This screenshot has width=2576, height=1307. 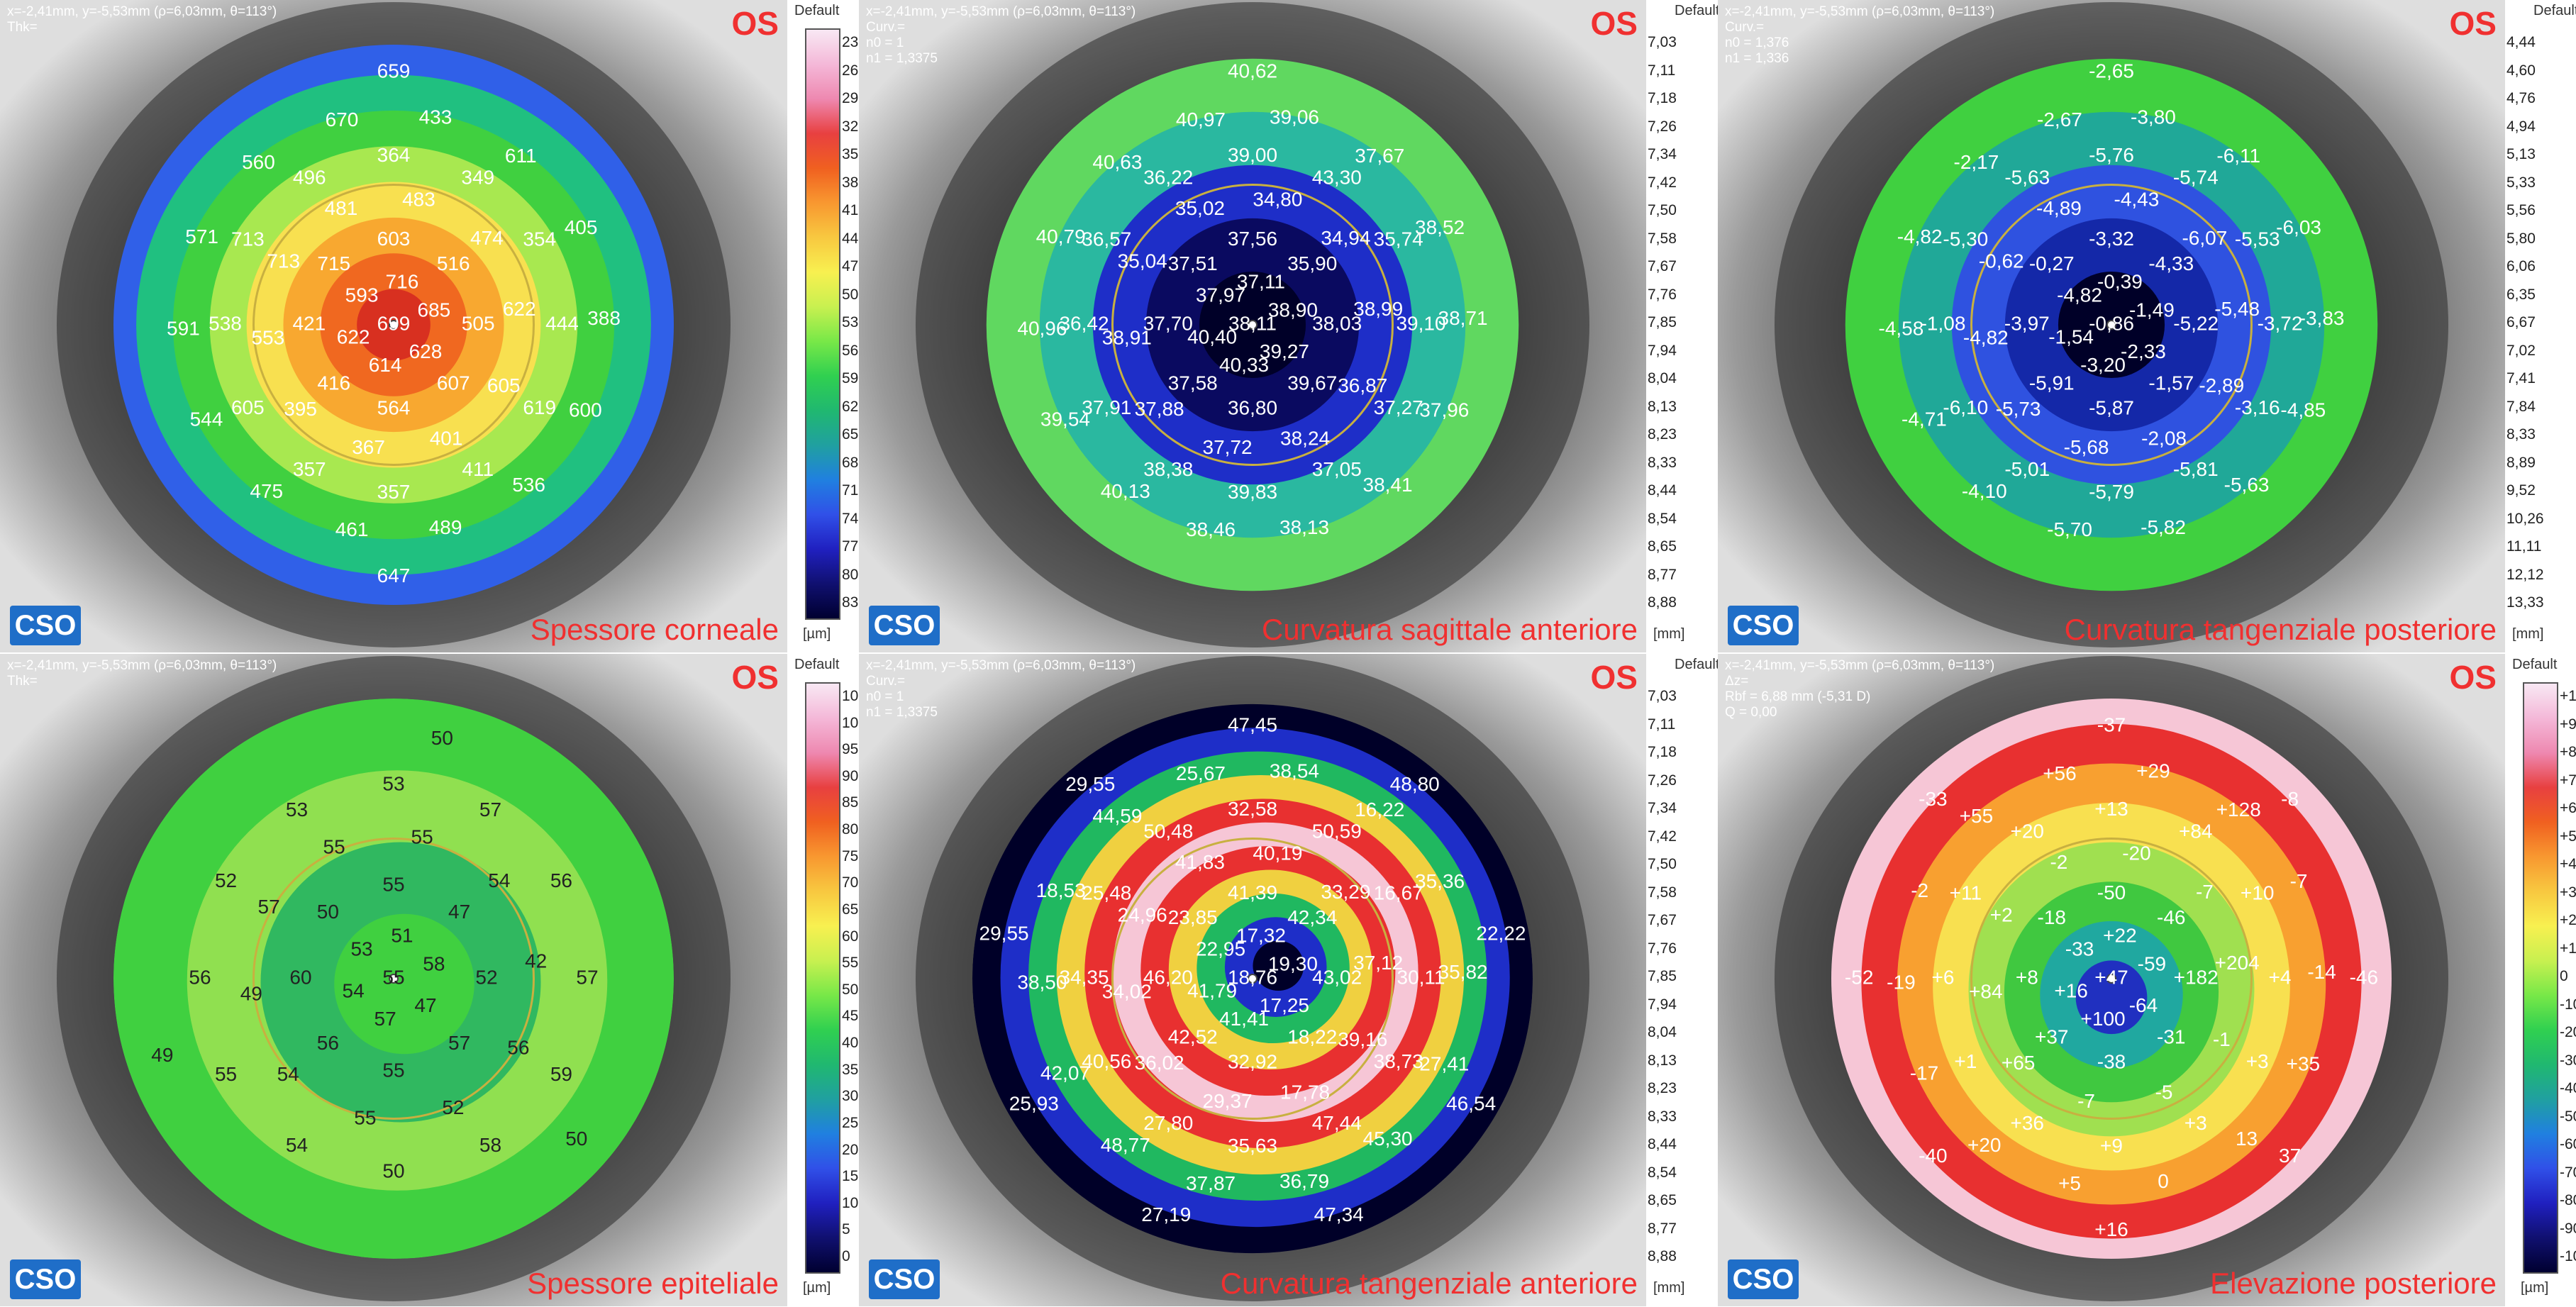 What do you see at coordinates (850, 963) in the screenshot?
I see `scale-tick-label: 55` at bounding box center [850, 963].